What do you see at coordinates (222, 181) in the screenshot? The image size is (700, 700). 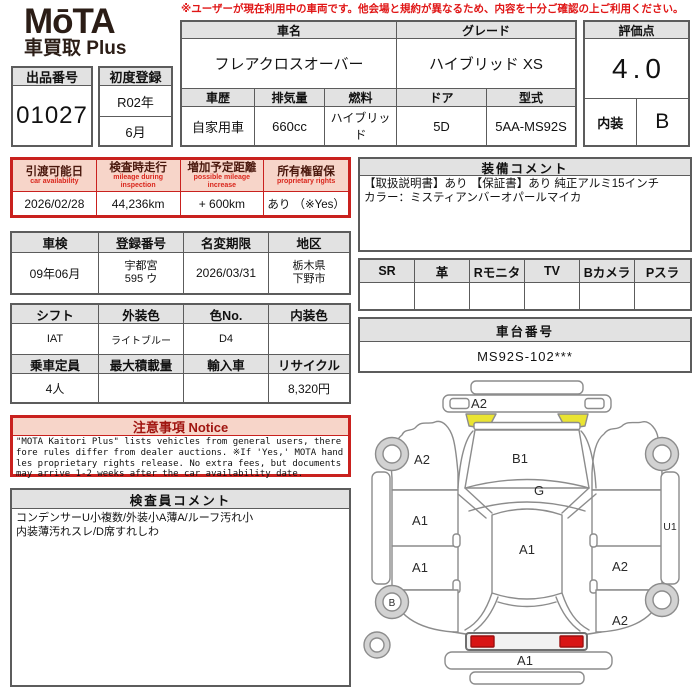 I see `mileage-increase-sublabel: possible mileage increase` at bounding box center [222, 181].